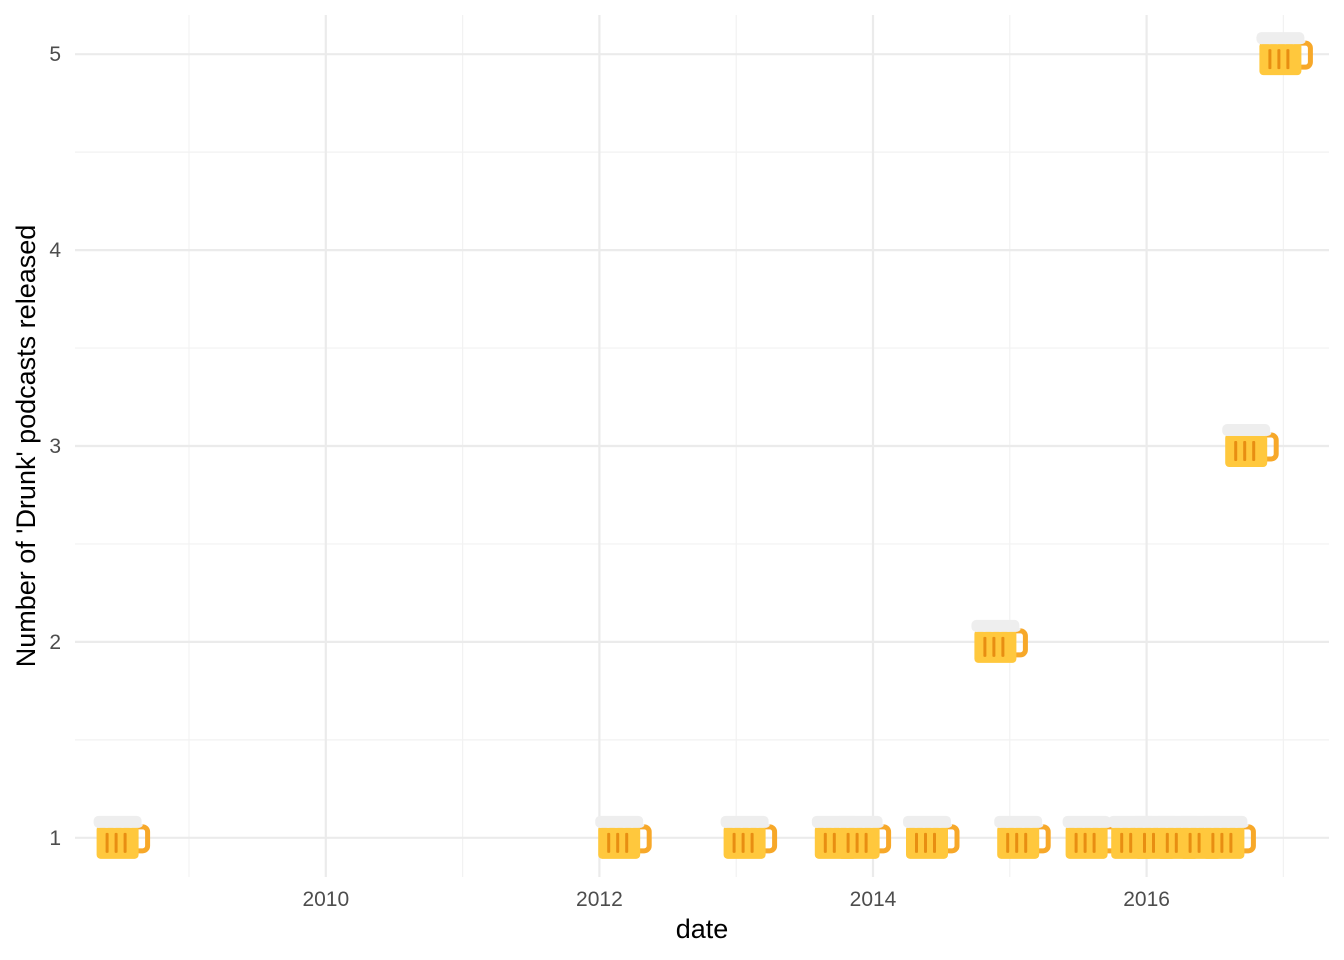  What do you see at coordinates (325, 899) in the screenshot?
I see `x-tick-label: 2010` at bounding box center [325, 899].